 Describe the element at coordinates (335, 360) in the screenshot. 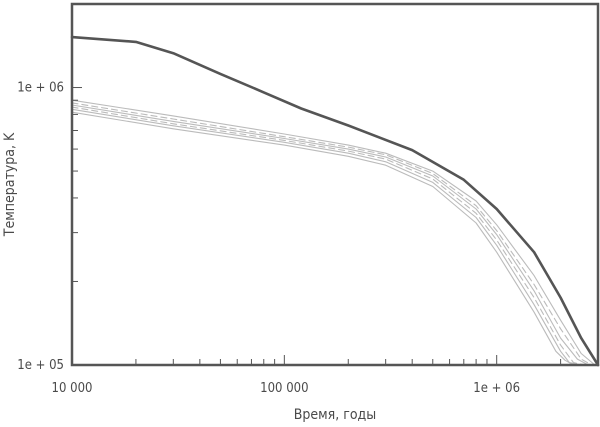

I see `x-axis-ticks` at that location.